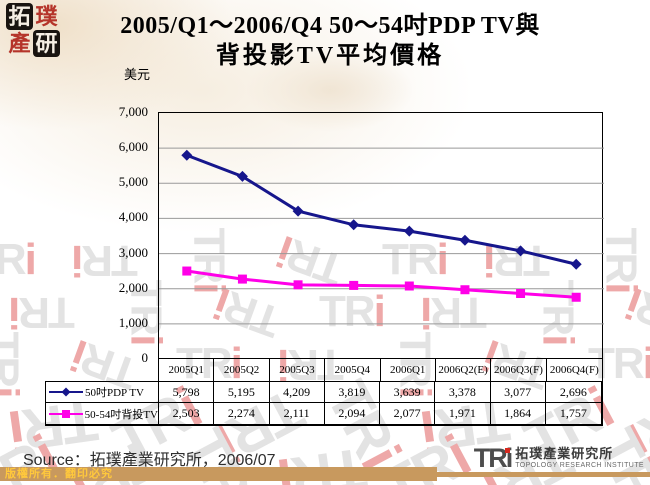  Describe the element at coordinates (137, 74) in the screenshot. I see `y-axis-unit-label: 美元` at that location.